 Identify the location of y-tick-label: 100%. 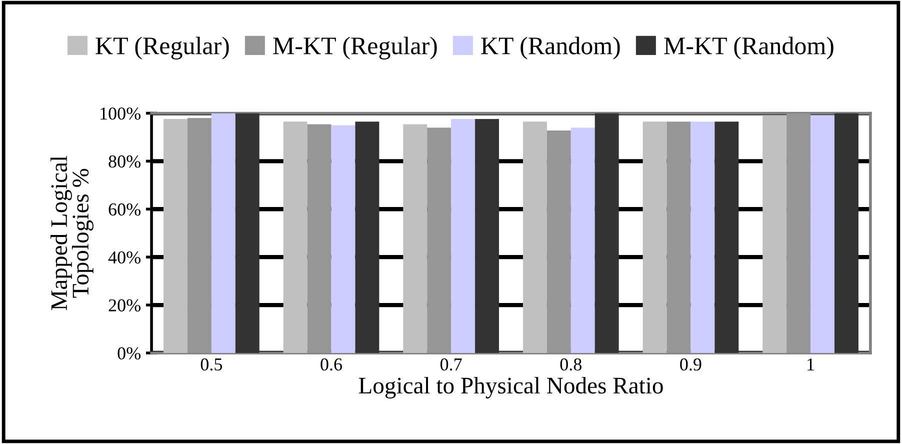
(120, 113).